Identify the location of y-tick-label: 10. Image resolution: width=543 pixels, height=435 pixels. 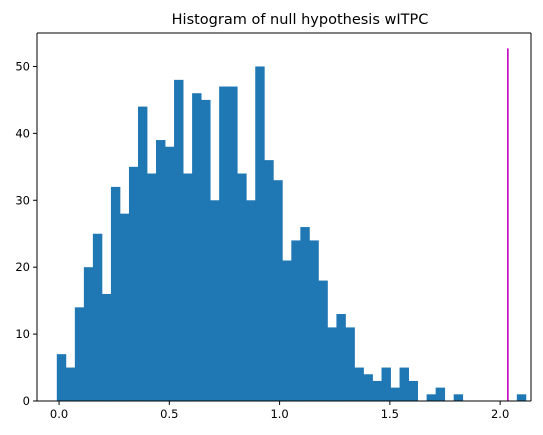
(22, 334).